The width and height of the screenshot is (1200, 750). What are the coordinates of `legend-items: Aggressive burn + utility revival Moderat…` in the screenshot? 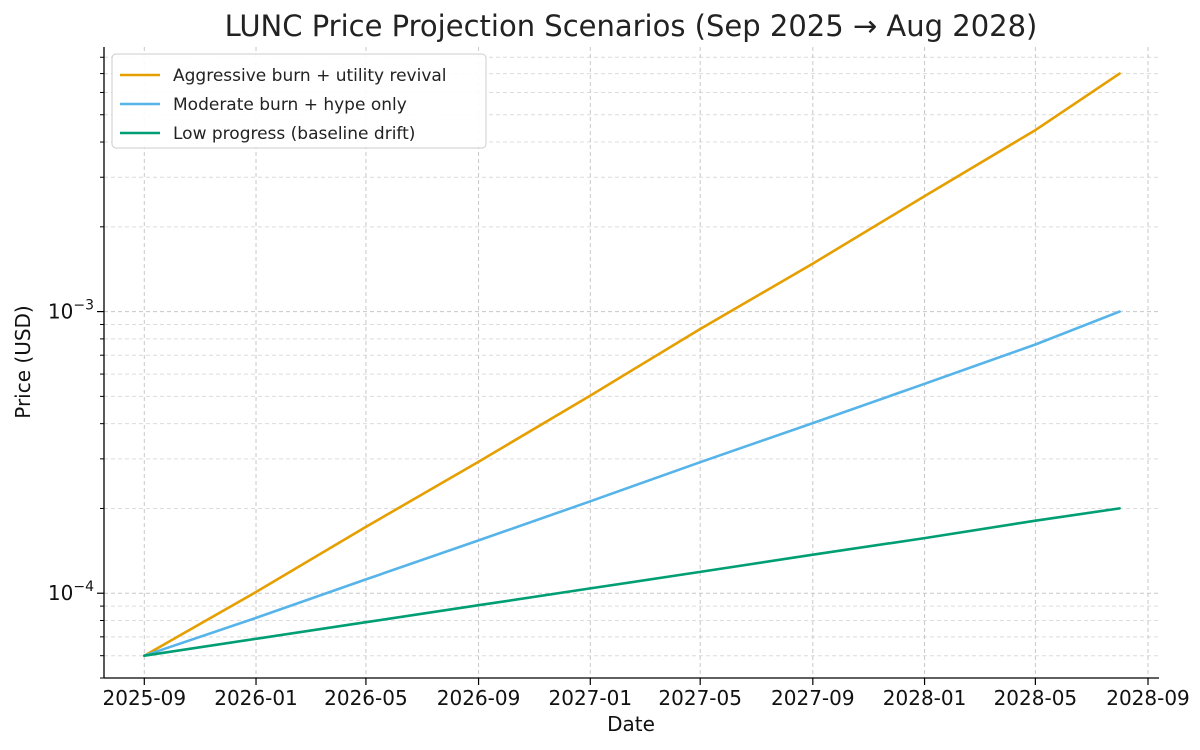 It's located at (283, 105).